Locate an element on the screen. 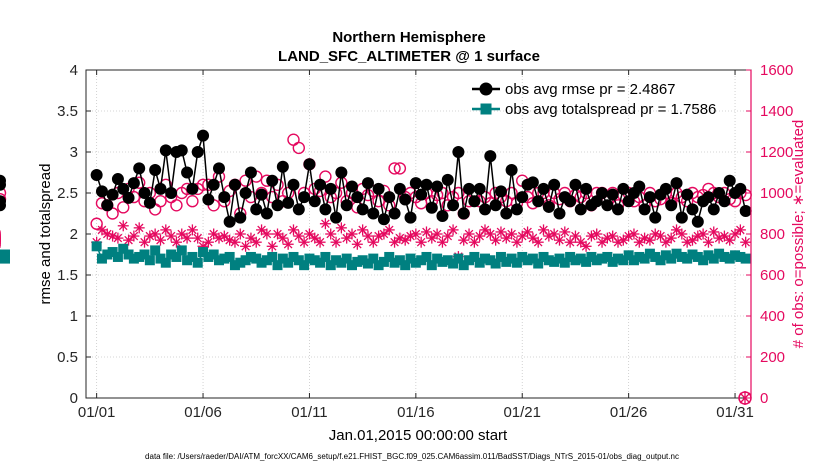 The width and height of the screenshot is (830, 470). y-tick-label: 0.5 is located at coordinates (67, 357).